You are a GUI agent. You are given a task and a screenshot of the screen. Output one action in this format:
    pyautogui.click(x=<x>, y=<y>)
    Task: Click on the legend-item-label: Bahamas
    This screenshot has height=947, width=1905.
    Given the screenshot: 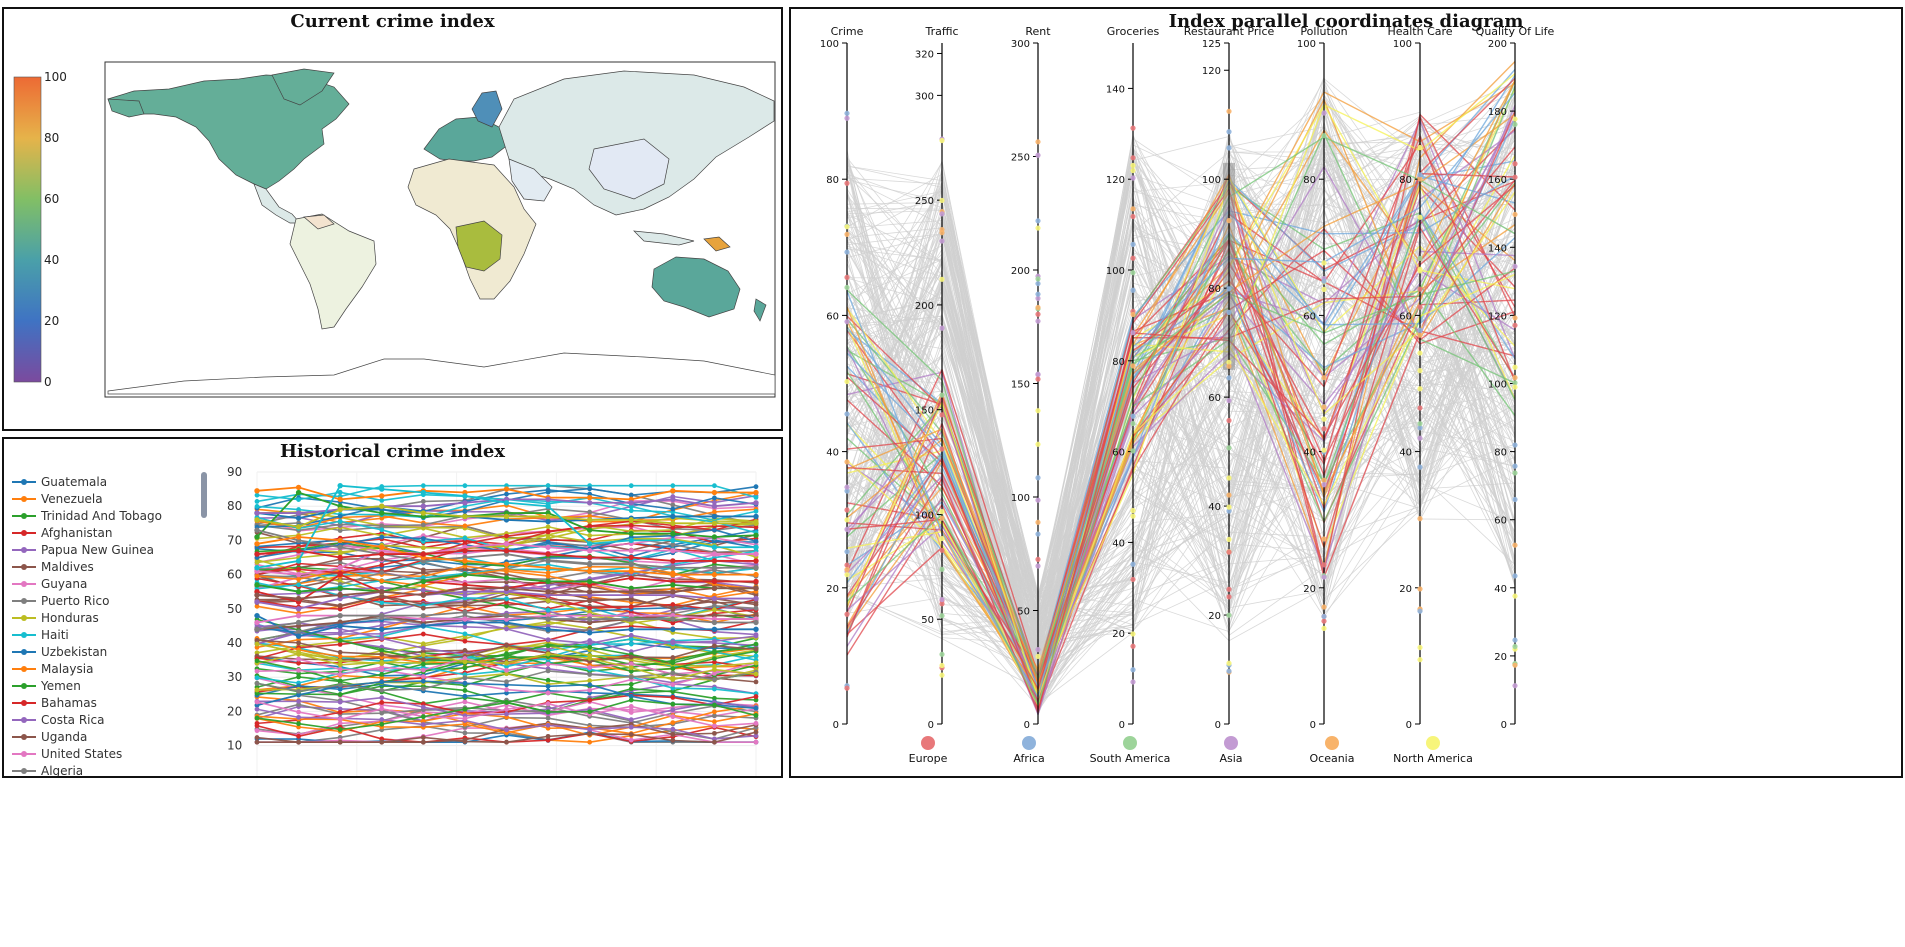 What is the action you would take?
    pyautogui.click(x=69, y=703)
    